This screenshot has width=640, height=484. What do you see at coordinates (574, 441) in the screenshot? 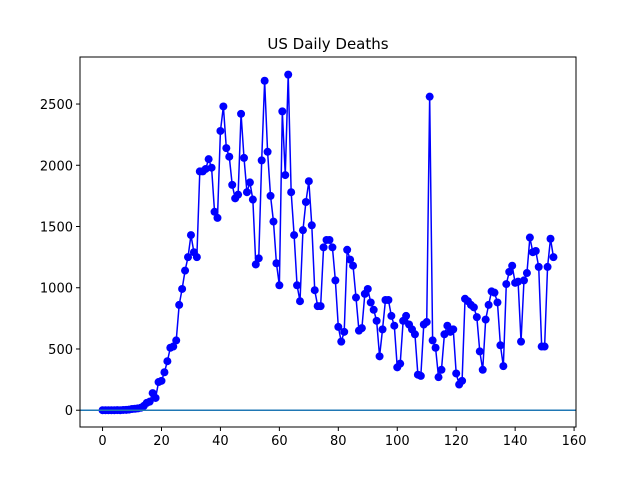
I see `x-tick-label: 160` at bounding box center [574, 441].